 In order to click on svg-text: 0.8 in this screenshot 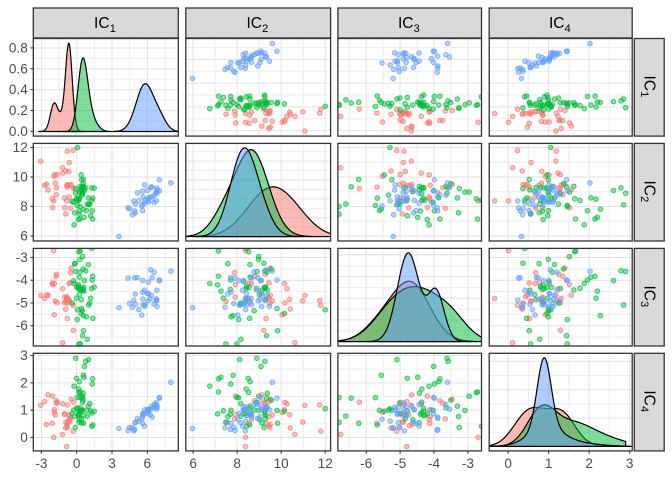, I will do `click(18, 47)`.